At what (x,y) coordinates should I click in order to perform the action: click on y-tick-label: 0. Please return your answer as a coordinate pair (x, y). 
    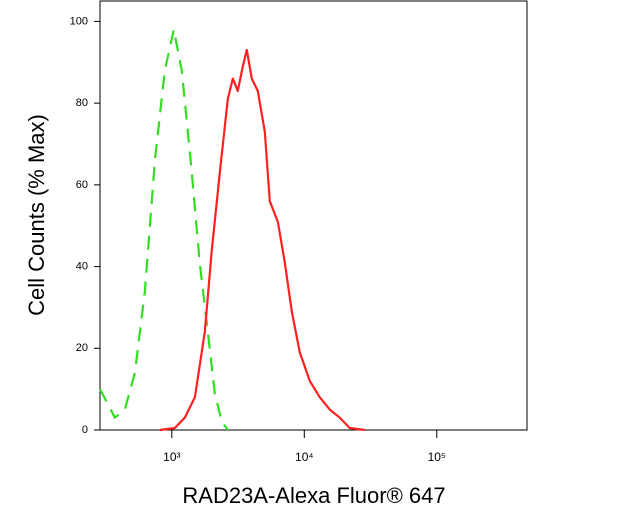
    Looking at the image, I should click on (85, 430).